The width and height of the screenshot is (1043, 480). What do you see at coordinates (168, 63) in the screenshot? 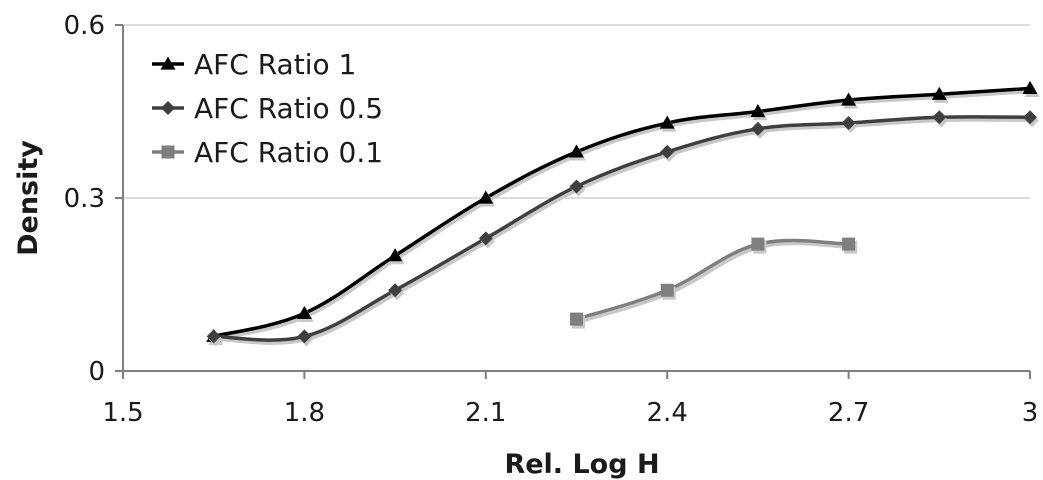
I see `legend-marker-triangle` at bounding box center [168, 63].